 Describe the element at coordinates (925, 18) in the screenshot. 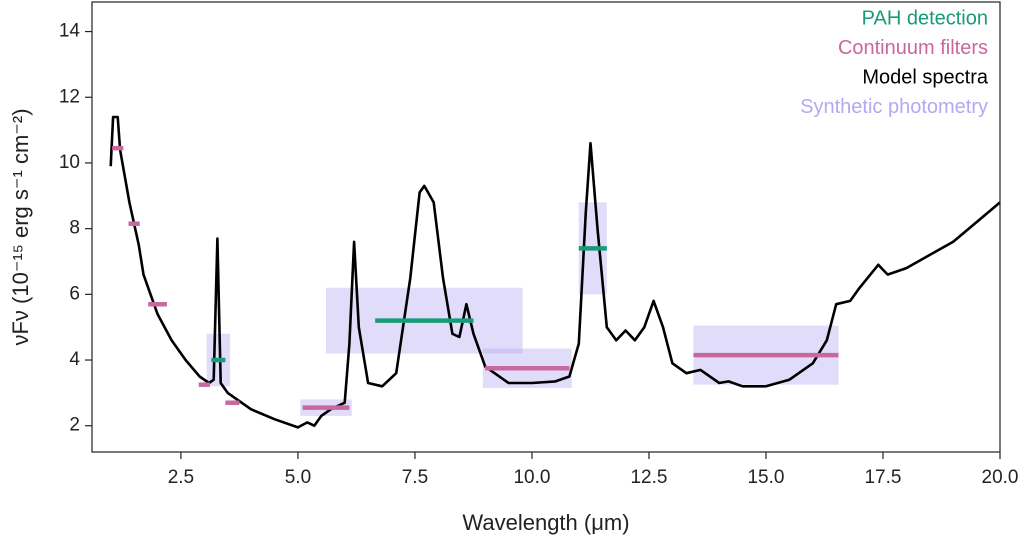

I see `legend-entry: PAH detection` at that location.